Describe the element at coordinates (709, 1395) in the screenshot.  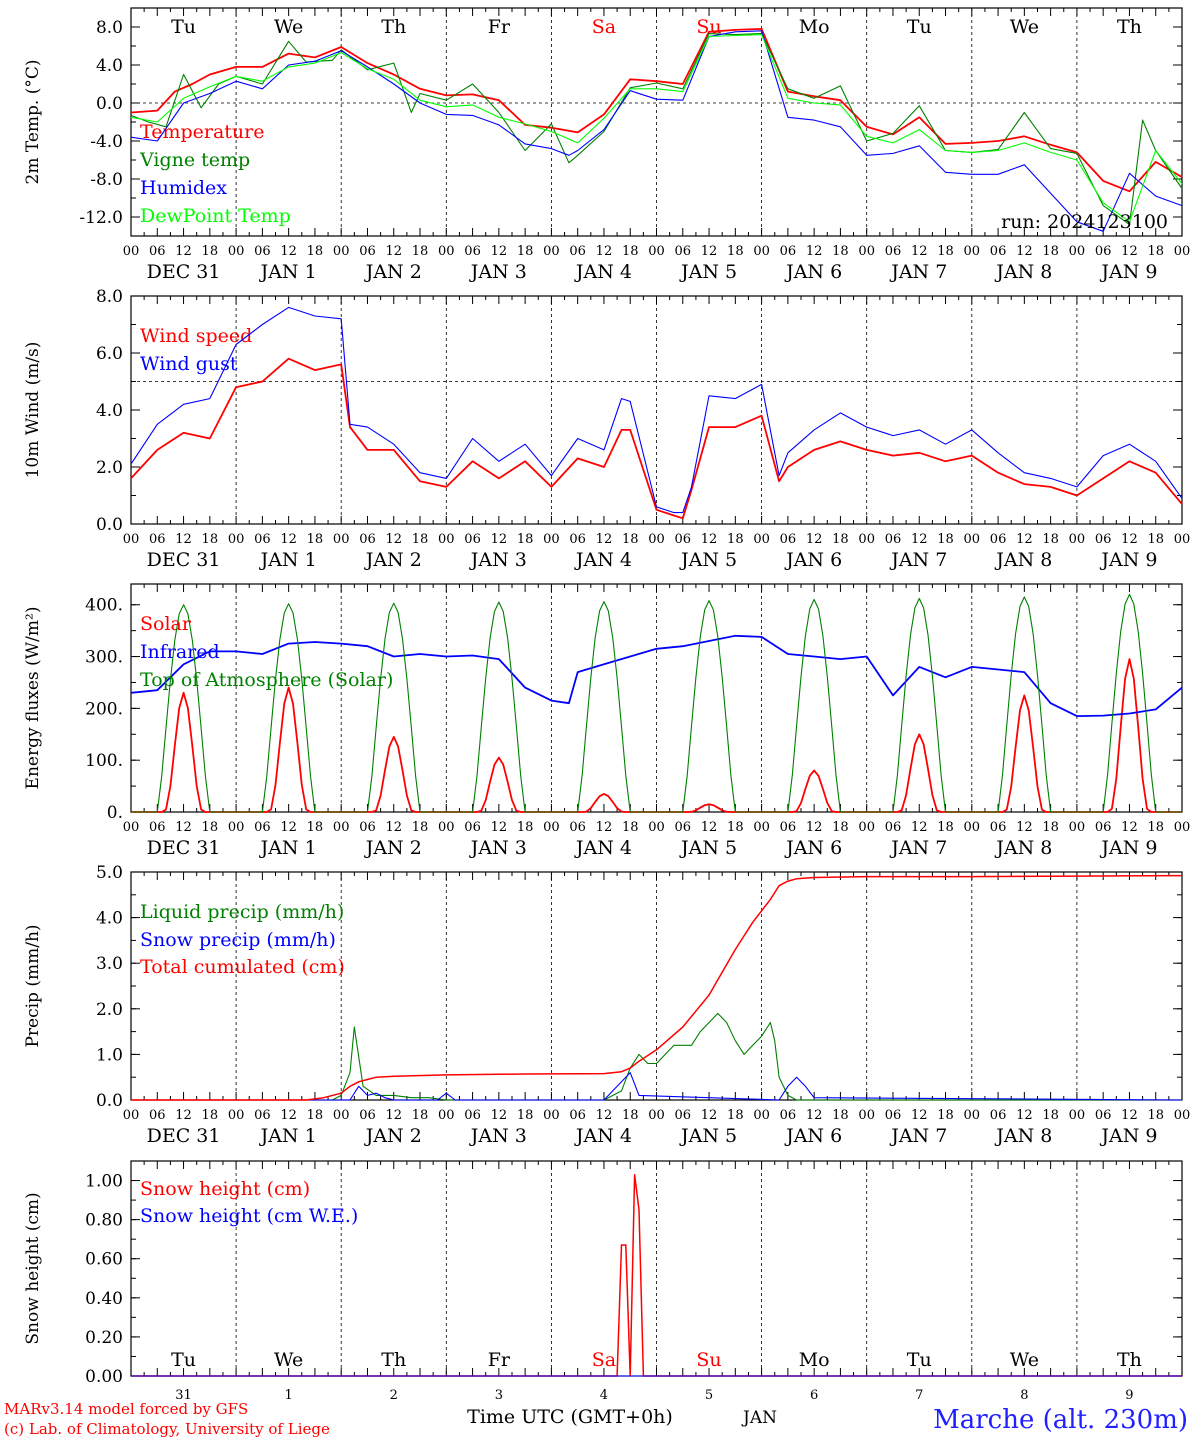
I see `day-number: 5` at that location.